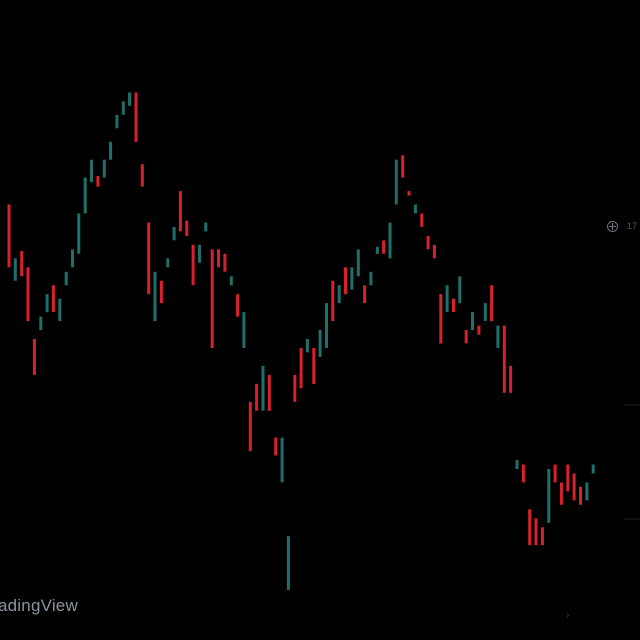 This screenshot has height=640, width=640. What do you see at coordinates (568, 615) in the screenshot?
I see `chevron-right-icon: ›` at bounding box center [568, 615].